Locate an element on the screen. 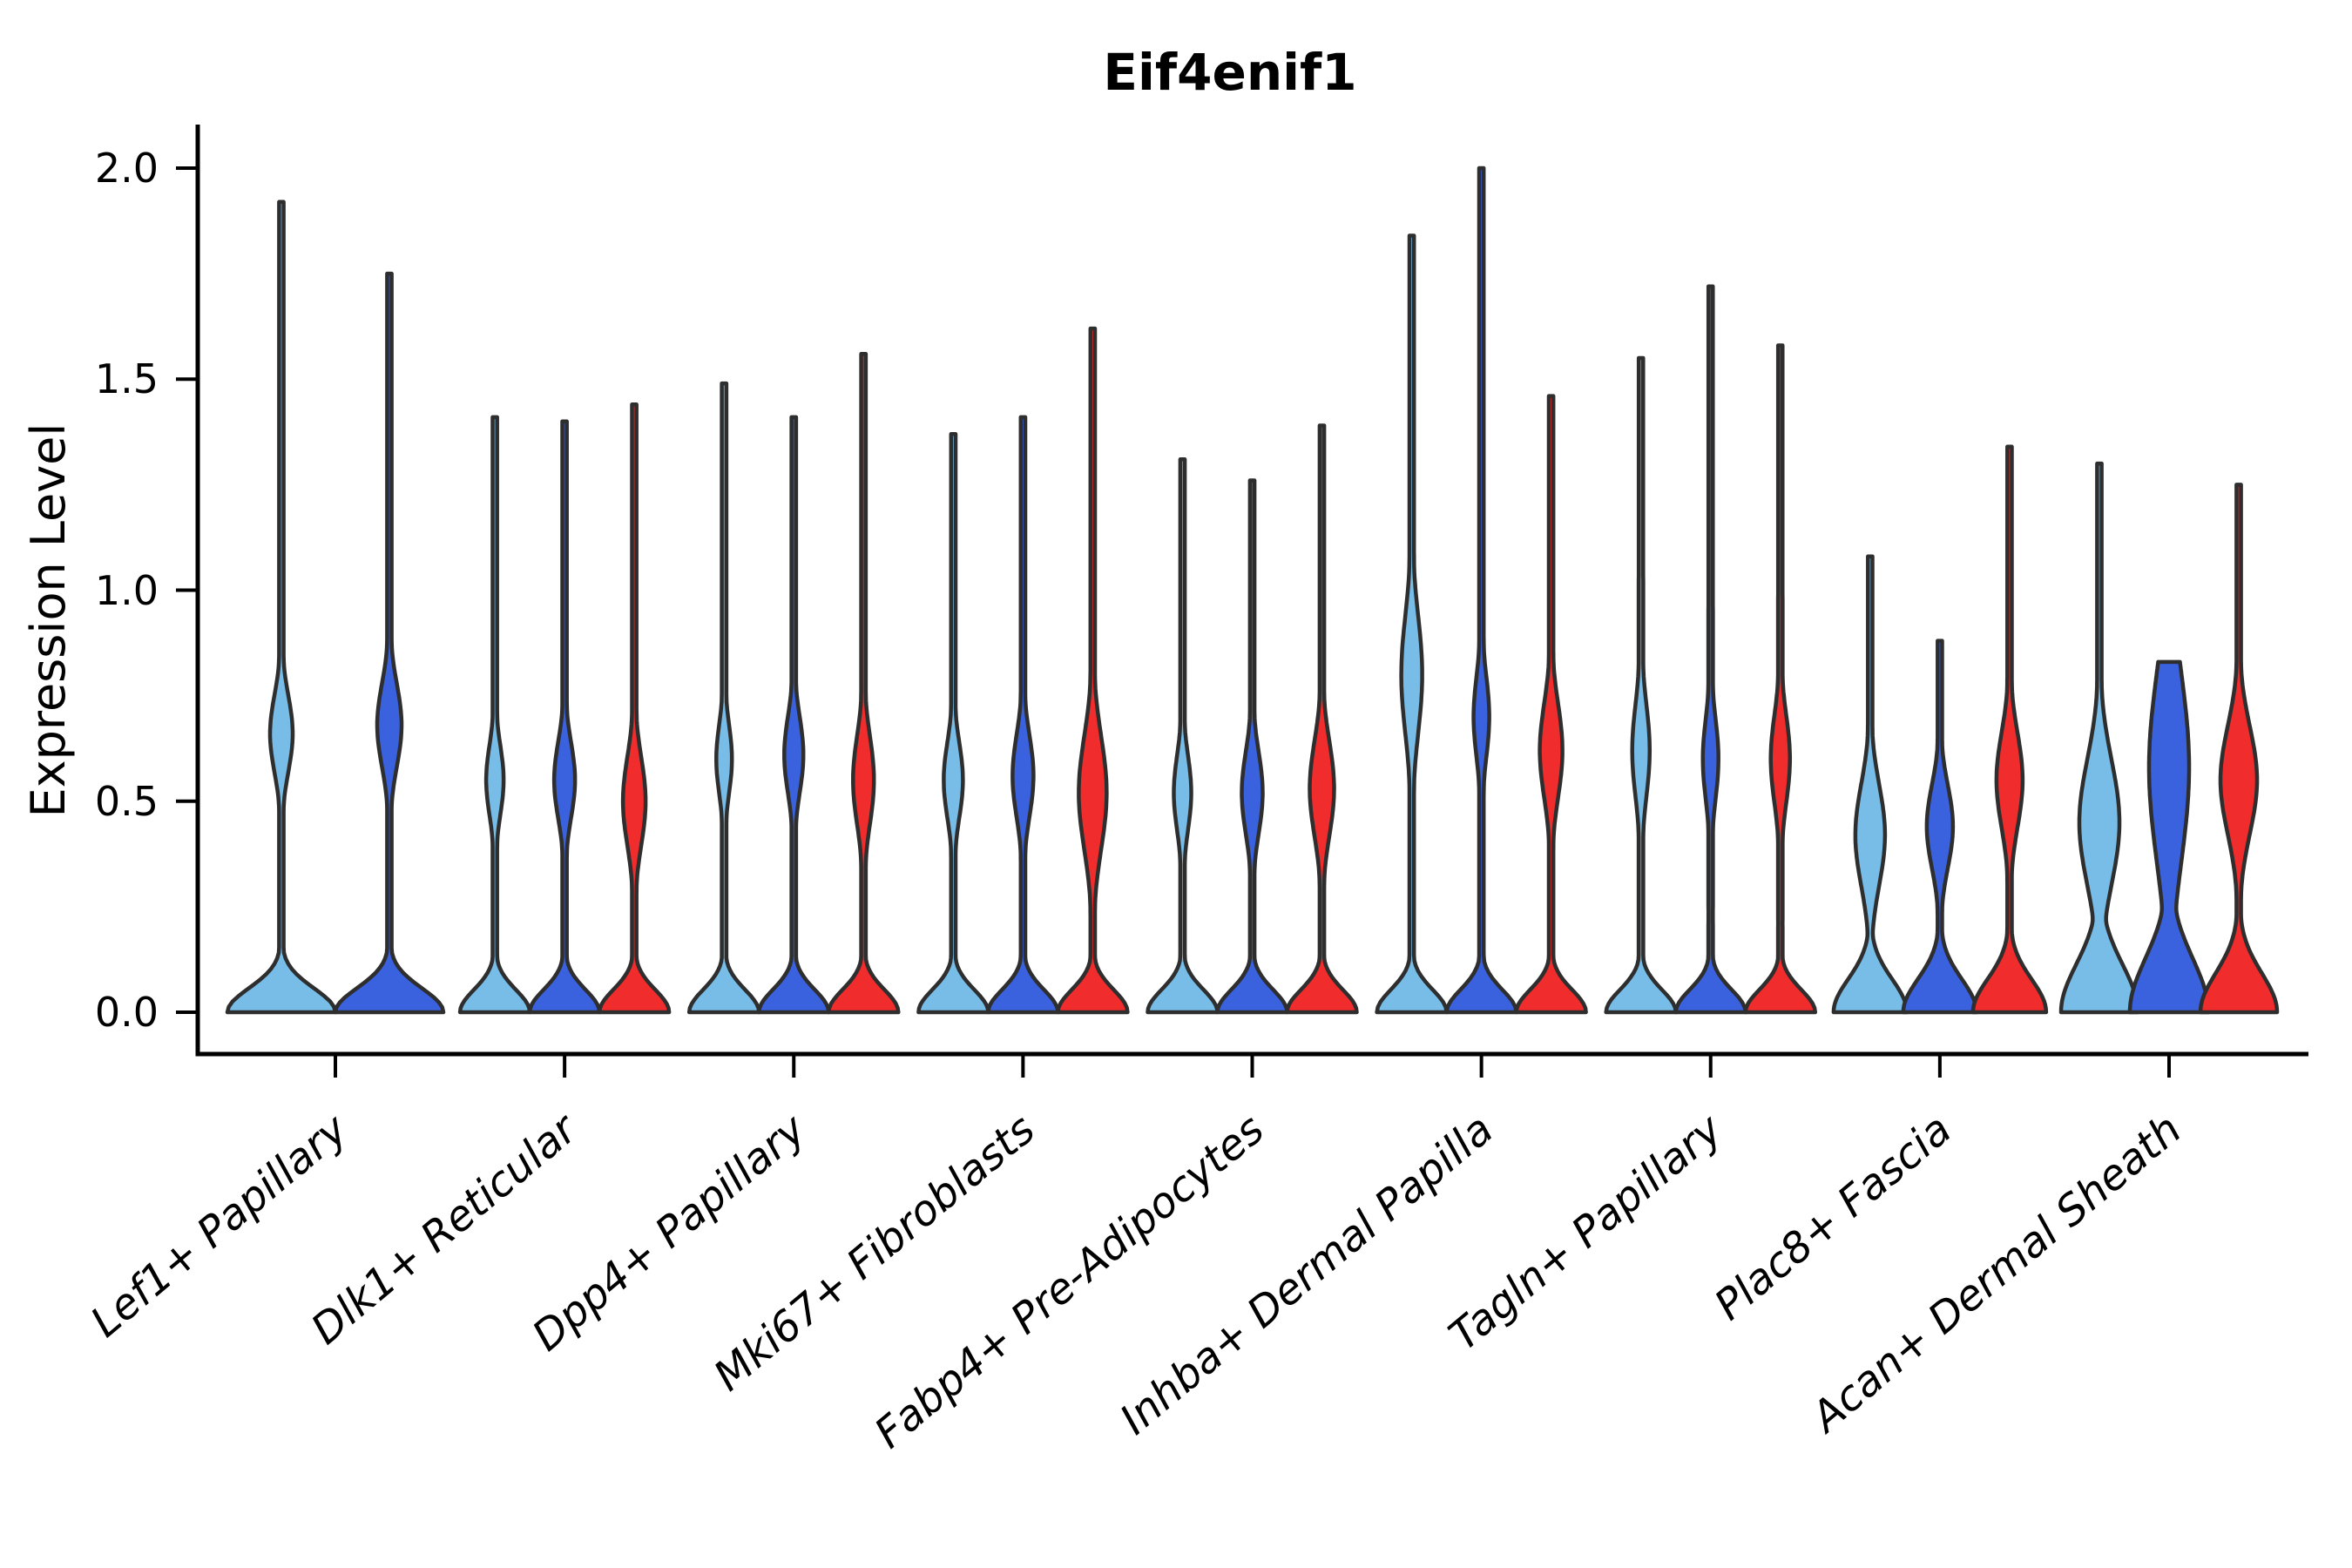  y-tick-label: 2.0 is located at coordinates (127, 168).